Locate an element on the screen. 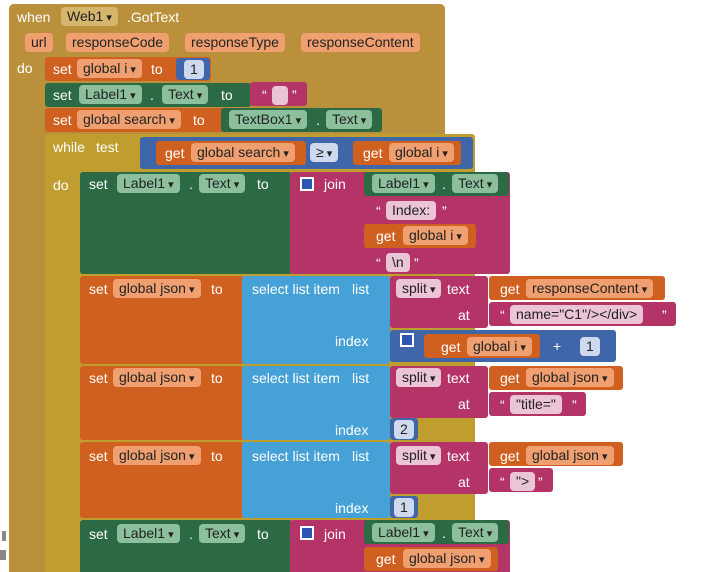  index-keyword: index is located at coordinates (352, 508).